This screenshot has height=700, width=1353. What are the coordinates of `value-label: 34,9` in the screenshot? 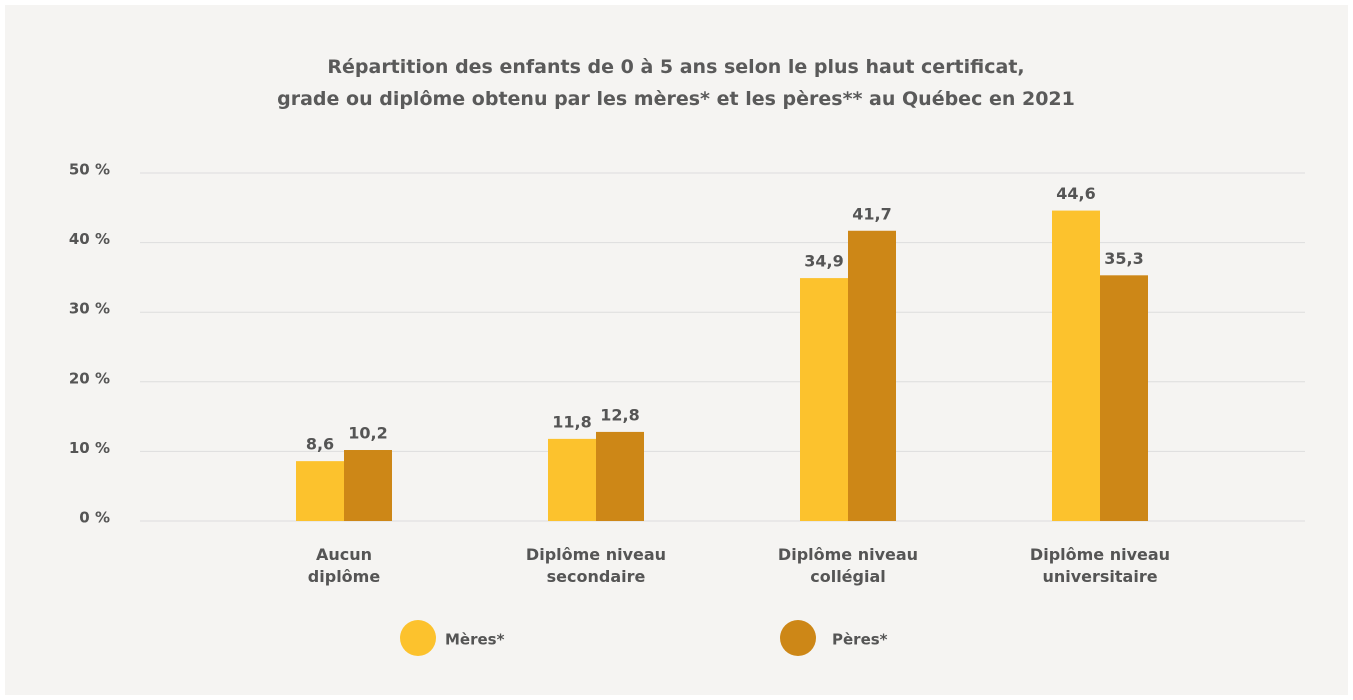 It's located at (823, 261).